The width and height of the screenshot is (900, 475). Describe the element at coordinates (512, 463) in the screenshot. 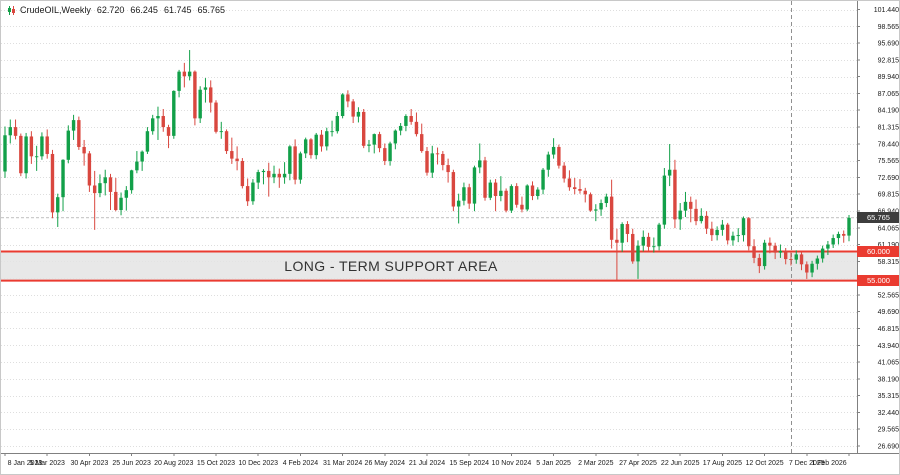

I see `svg-text: 10 Nov 2024` at that location.